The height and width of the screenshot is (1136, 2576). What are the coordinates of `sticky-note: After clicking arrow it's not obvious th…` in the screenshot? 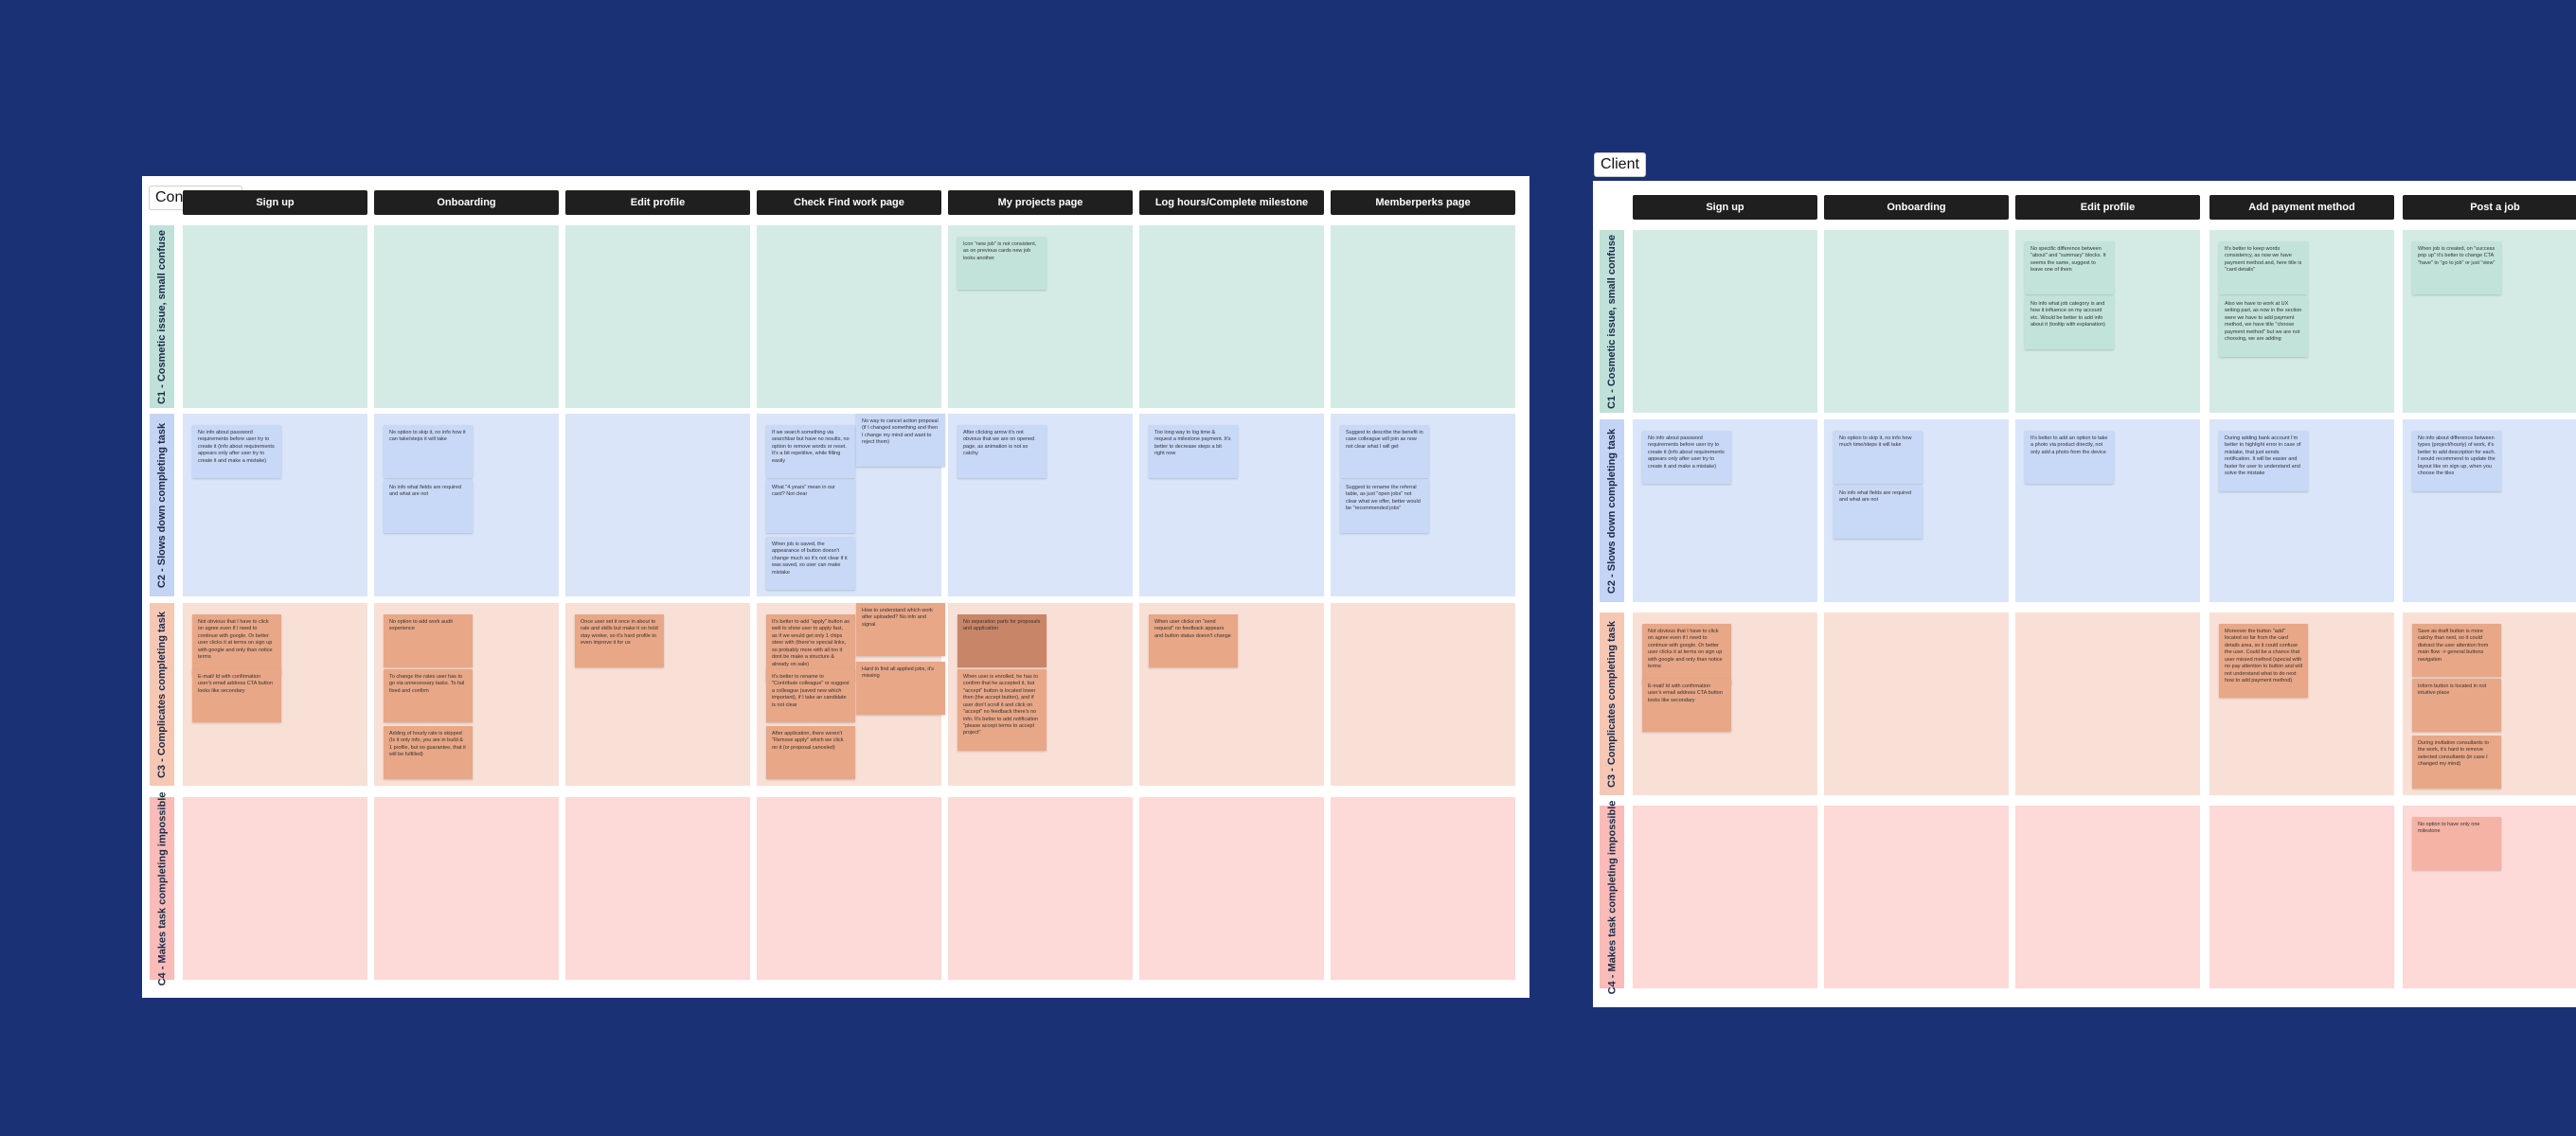 It's located at (1001, 451).